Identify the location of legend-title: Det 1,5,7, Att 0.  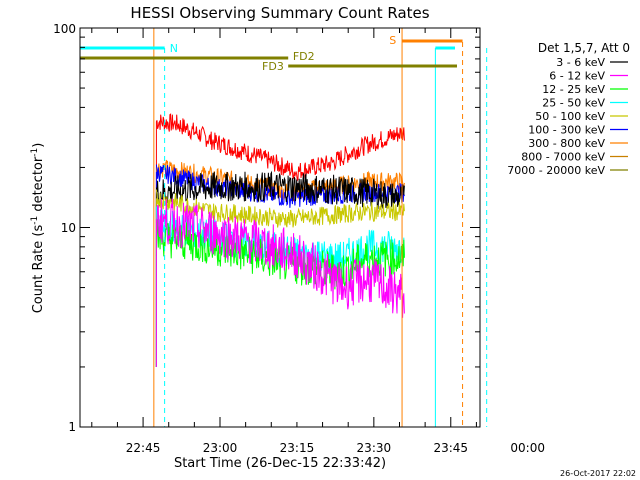
(584, 48).